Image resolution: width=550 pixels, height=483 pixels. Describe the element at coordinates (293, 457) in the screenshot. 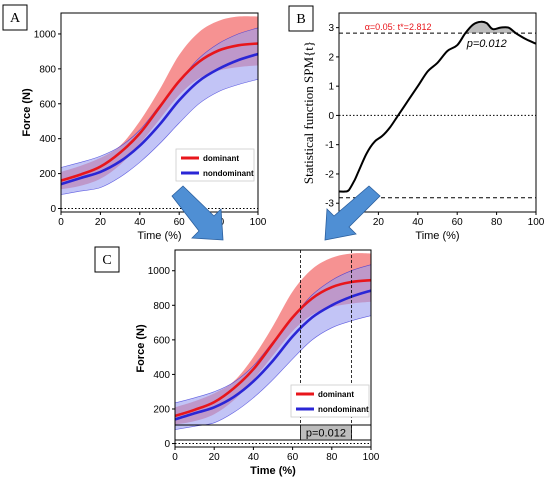

I see `panel-c-xtick-label: 60` at that location.